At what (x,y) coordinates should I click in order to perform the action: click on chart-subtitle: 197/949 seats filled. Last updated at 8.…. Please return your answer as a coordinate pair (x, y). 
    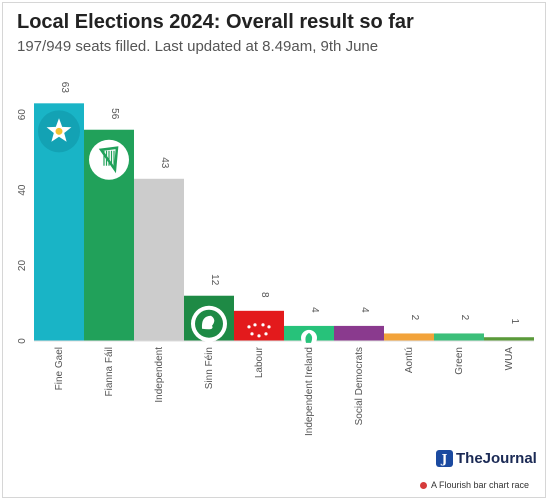
    Looking at the image, I should click on (198, 46).